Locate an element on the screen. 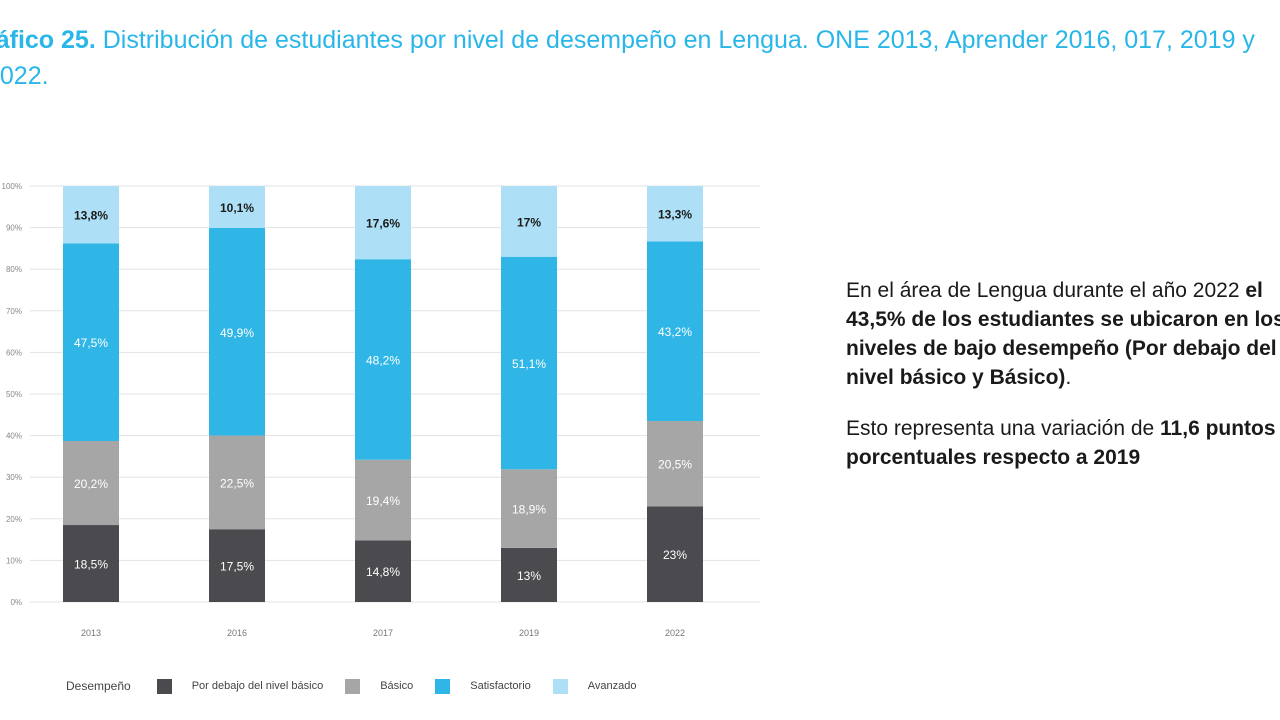 The image size is (1280, 720). data-label: 18,9% is located at coordinates (529, 510).